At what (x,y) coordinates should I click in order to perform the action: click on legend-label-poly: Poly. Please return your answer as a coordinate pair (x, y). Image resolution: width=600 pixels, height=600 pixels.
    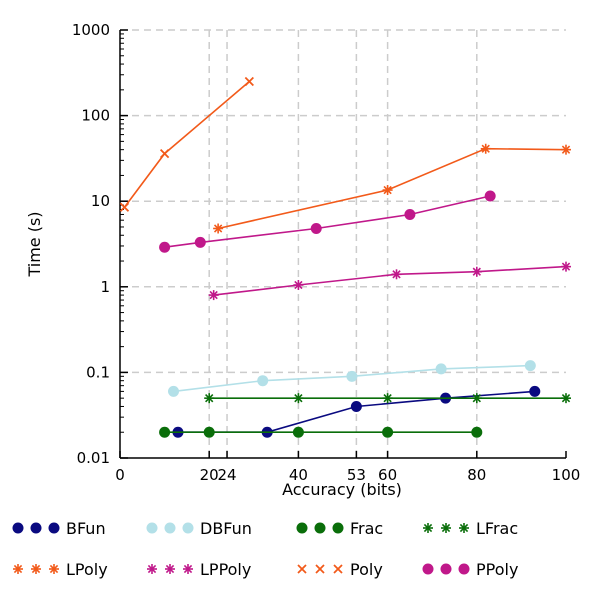
    Looking at the image, I should click on (366, 569).